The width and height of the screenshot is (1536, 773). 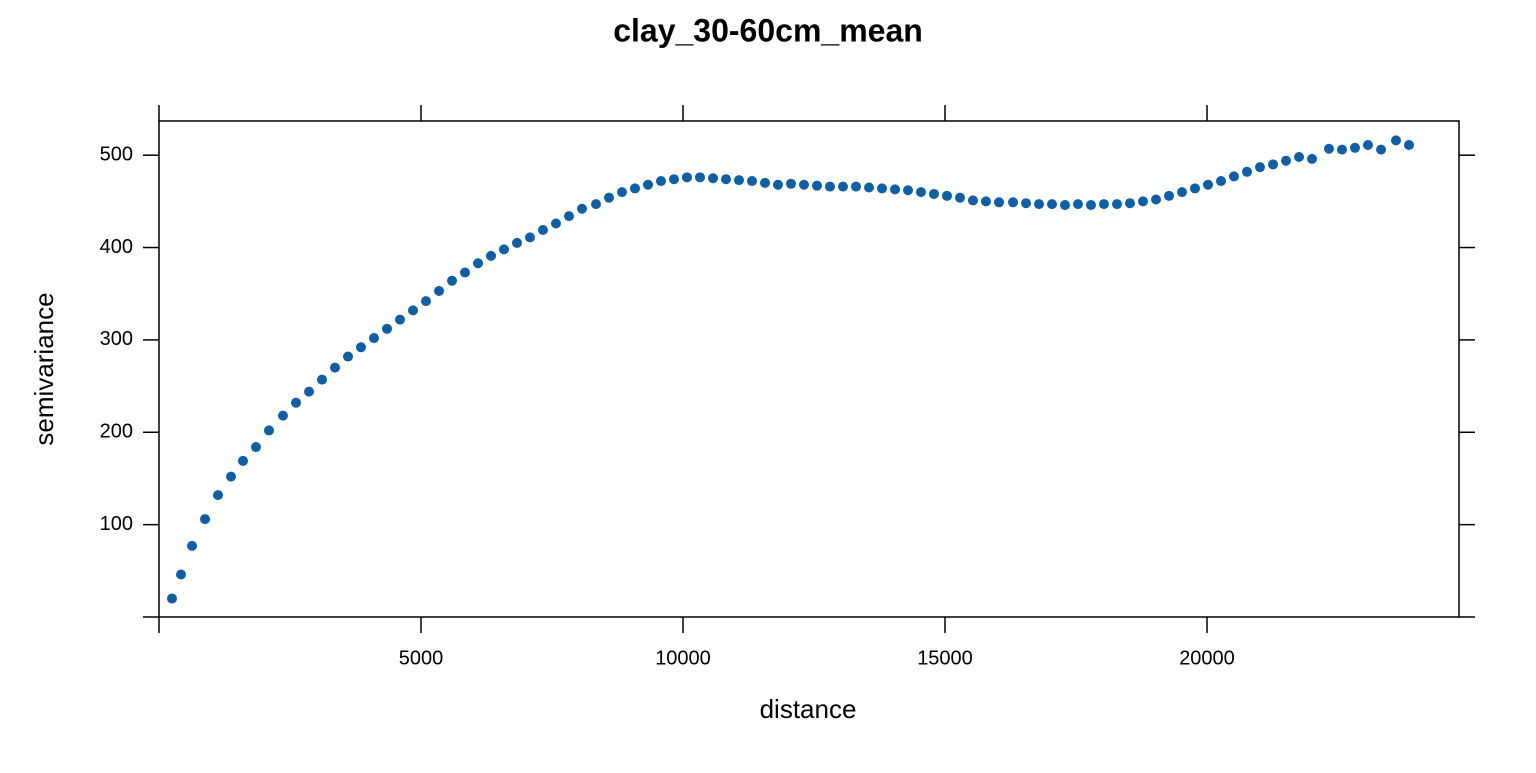 What do you see at coordinates (808, 709) in the screenshot?
I see `x-axis-label: distance` at bounding box center [808, 709].